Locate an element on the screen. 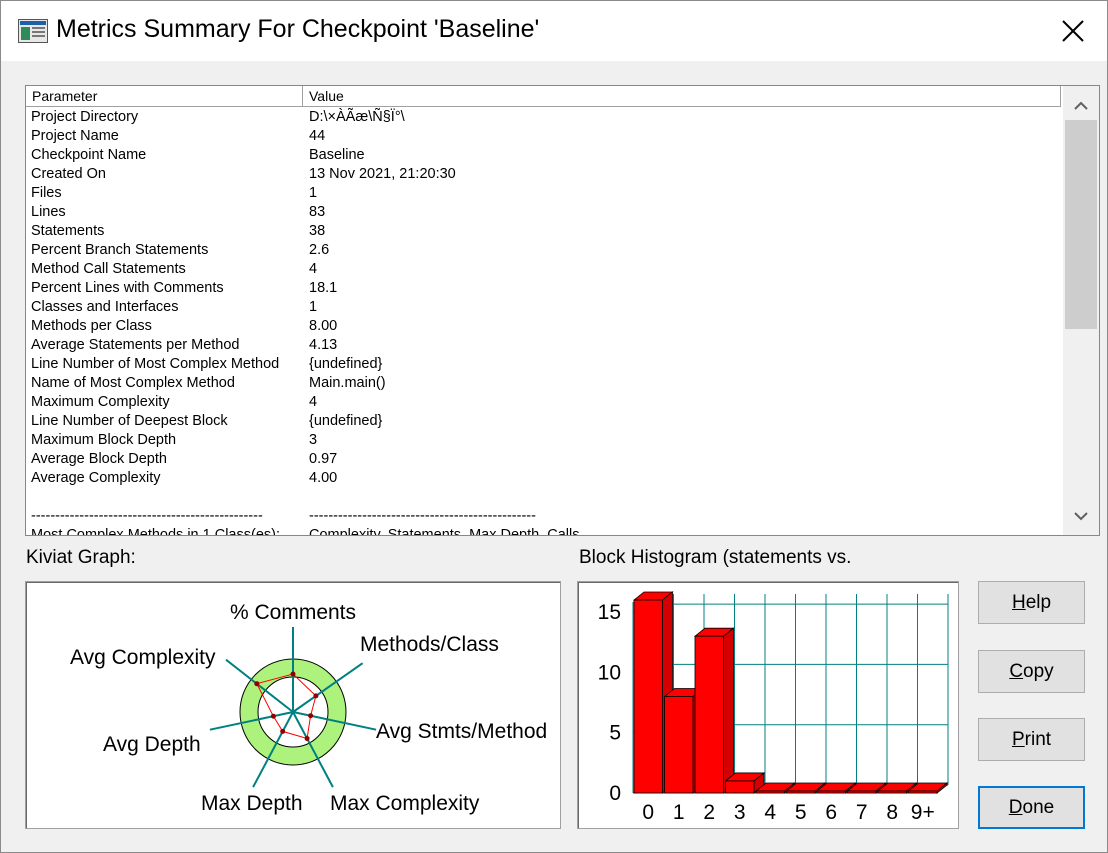  row-parameter: Lines is located at coordinates (48, 212).